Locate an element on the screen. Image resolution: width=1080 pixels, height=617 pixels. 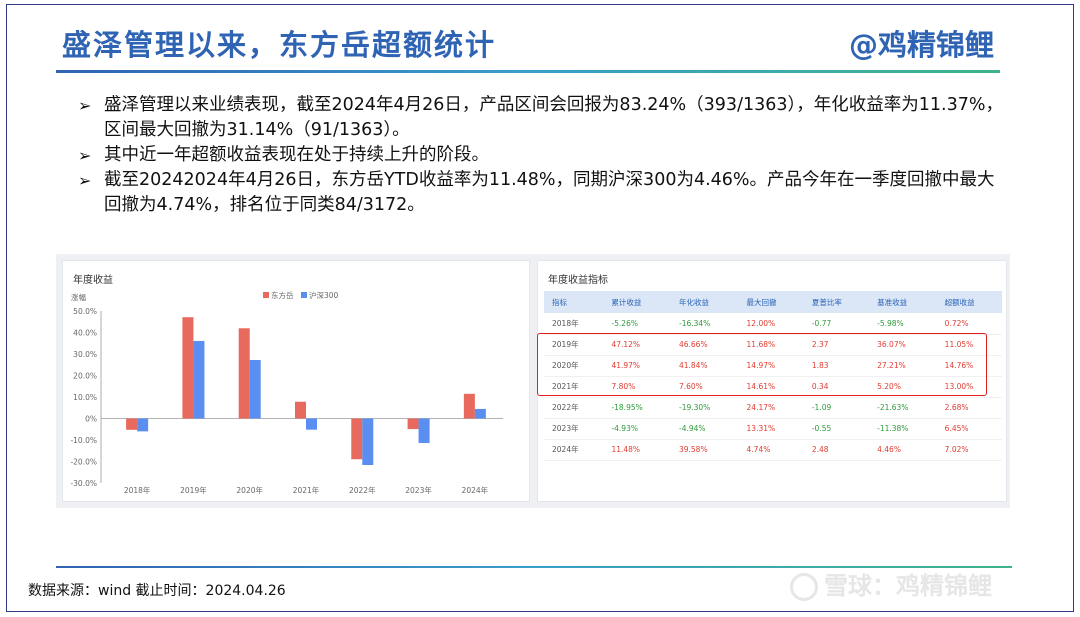
table-header-cell: 夏普比率 is located at coordinates (836, 302).